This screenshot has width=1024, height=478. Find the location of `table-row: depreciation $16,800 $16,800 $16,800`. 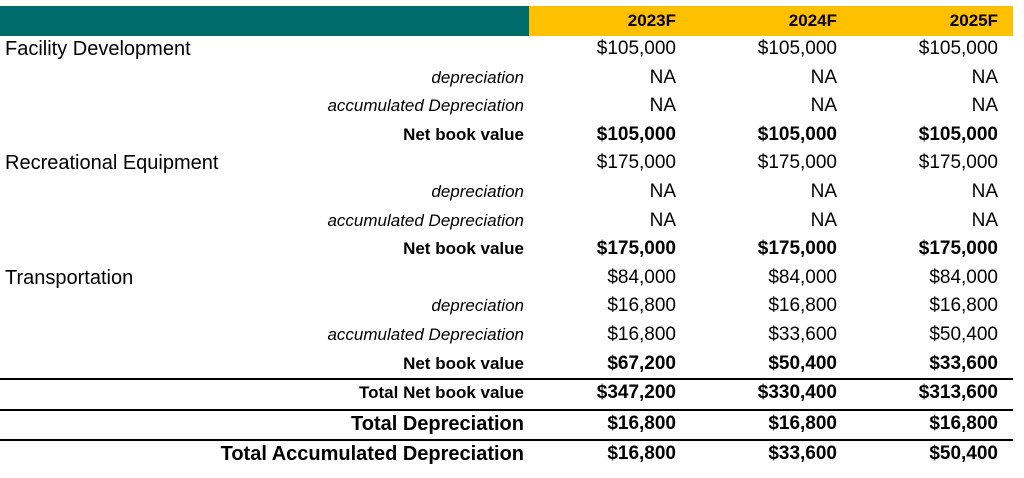

table-row: depreciation $16,800 $16,800 $16,800 is located at coordinates (506, 306).